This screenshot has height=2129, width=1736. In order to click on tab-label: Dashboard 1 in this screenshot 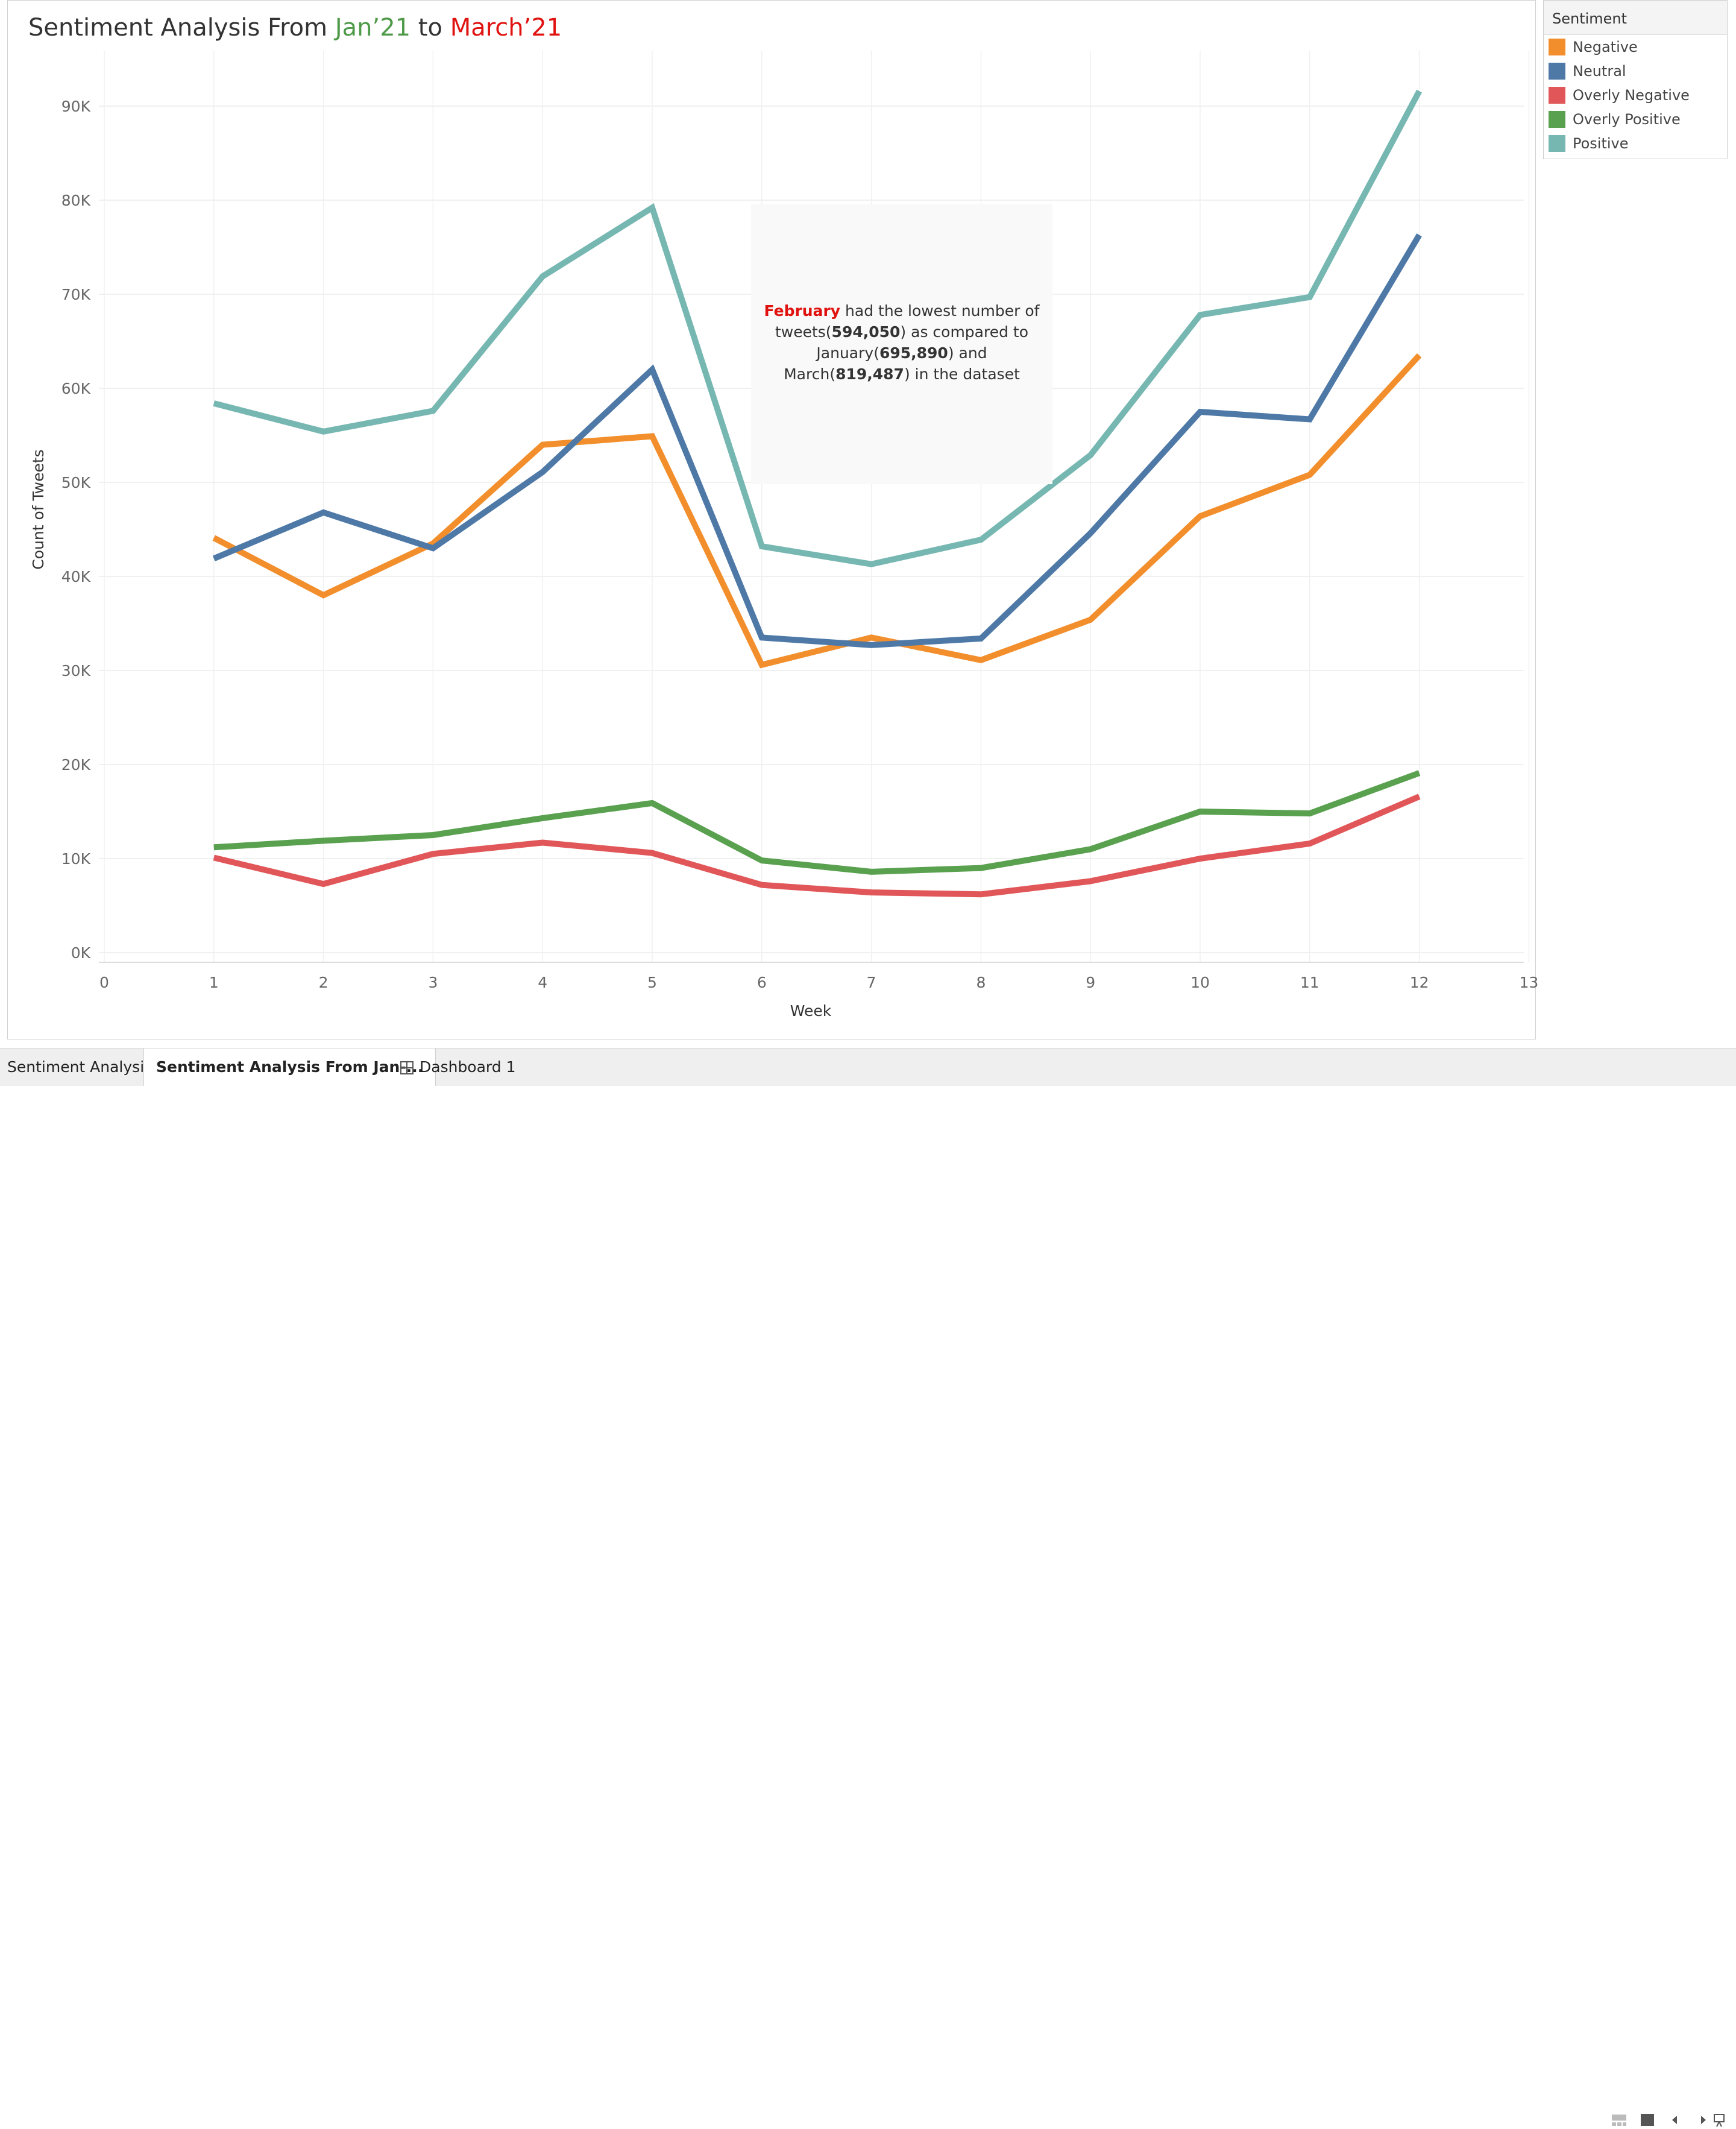, I will do `click(468, 1067)`.